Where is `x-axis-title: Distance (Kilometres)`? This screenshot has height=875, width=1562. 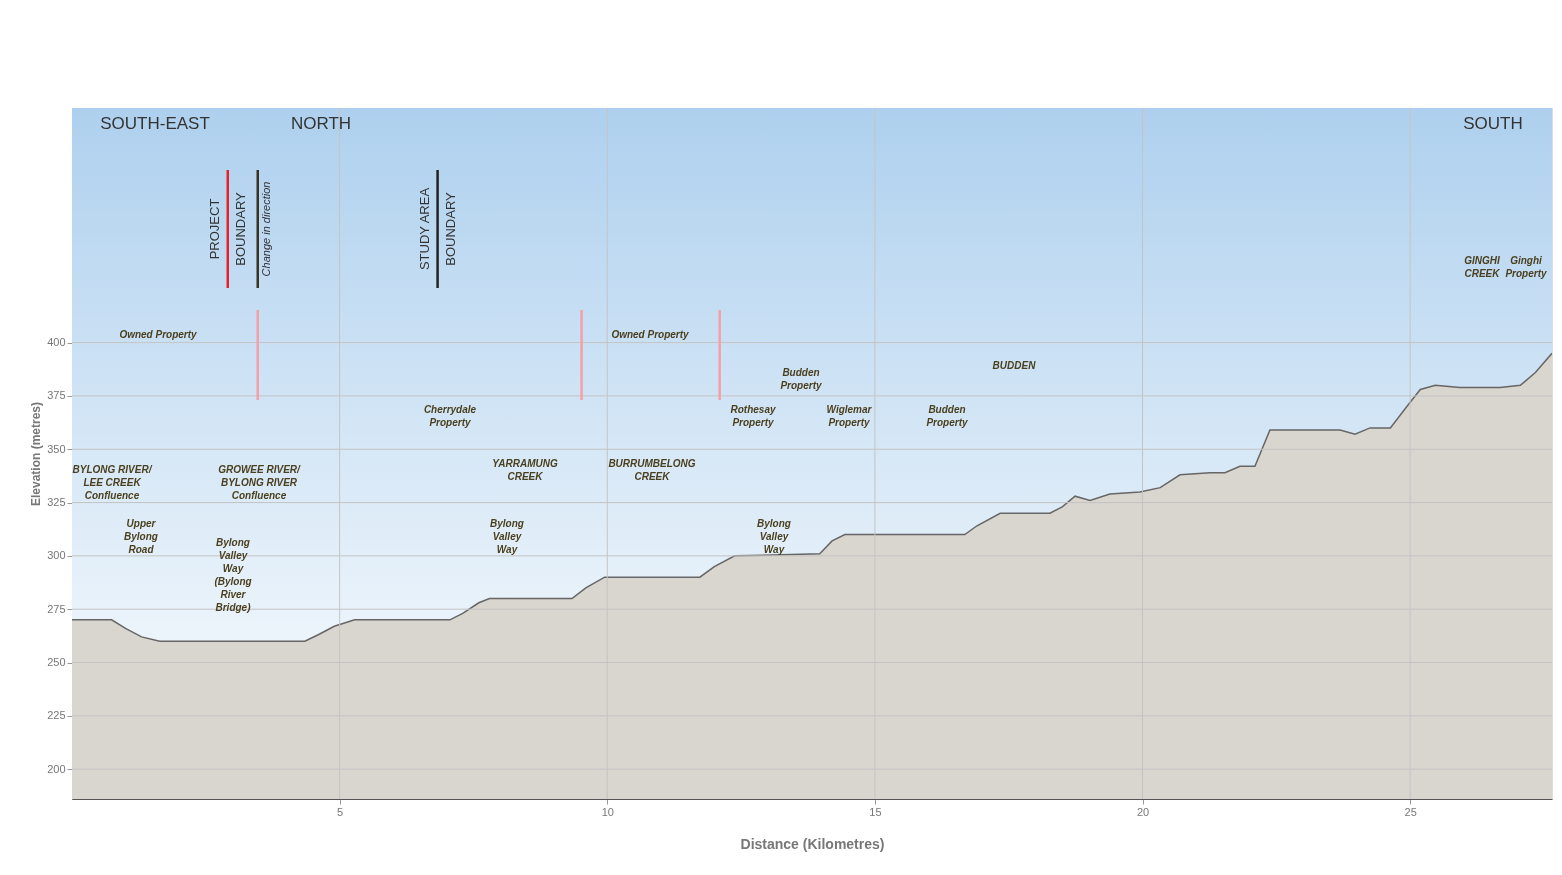
x-axis-title: Distance (Kilometres) is located at coordinates (812, 843).